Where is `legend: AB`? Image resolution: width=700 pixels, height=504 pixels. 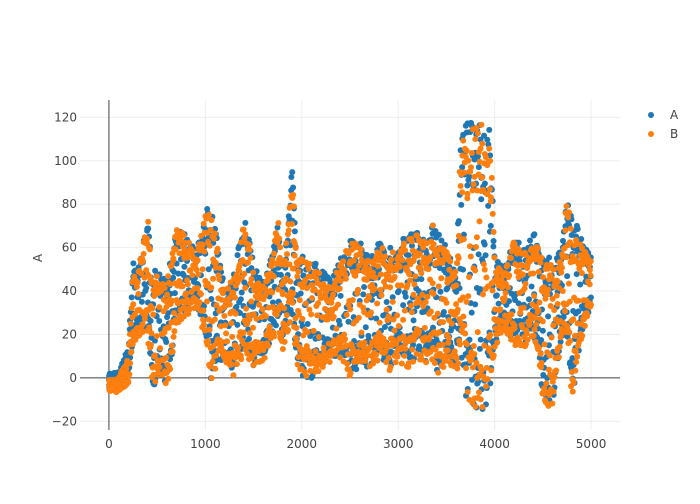
legend: AB is located at coordinates (663, 124).